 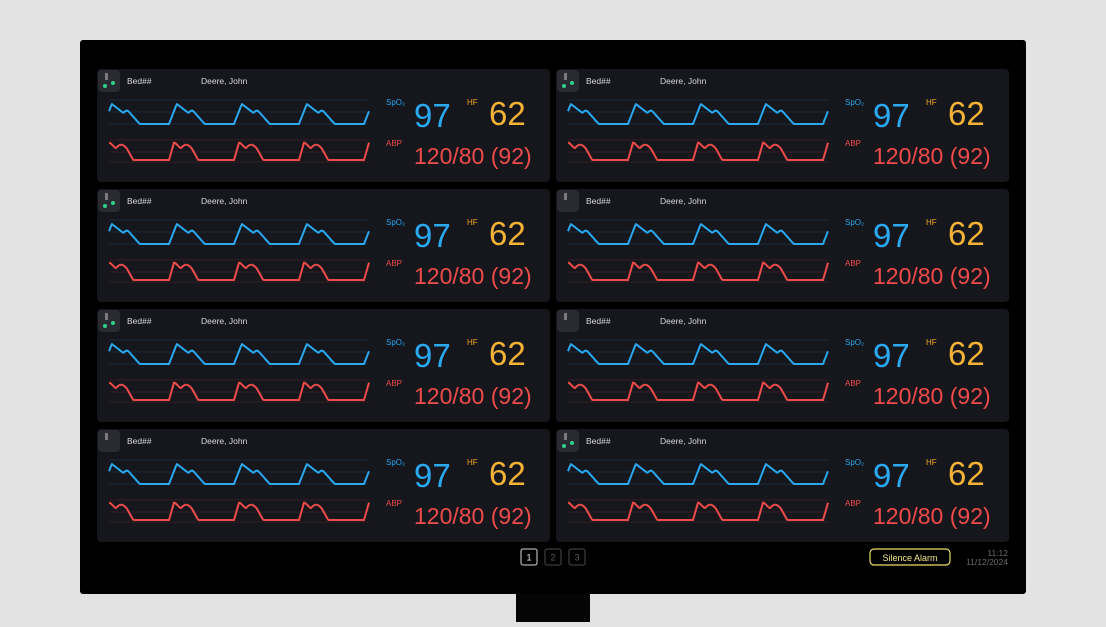 What do you see at coordinates (987, 562) in the screenshot?
I see `clock-date: 11/12/2024` at bounding box center [987, 562].